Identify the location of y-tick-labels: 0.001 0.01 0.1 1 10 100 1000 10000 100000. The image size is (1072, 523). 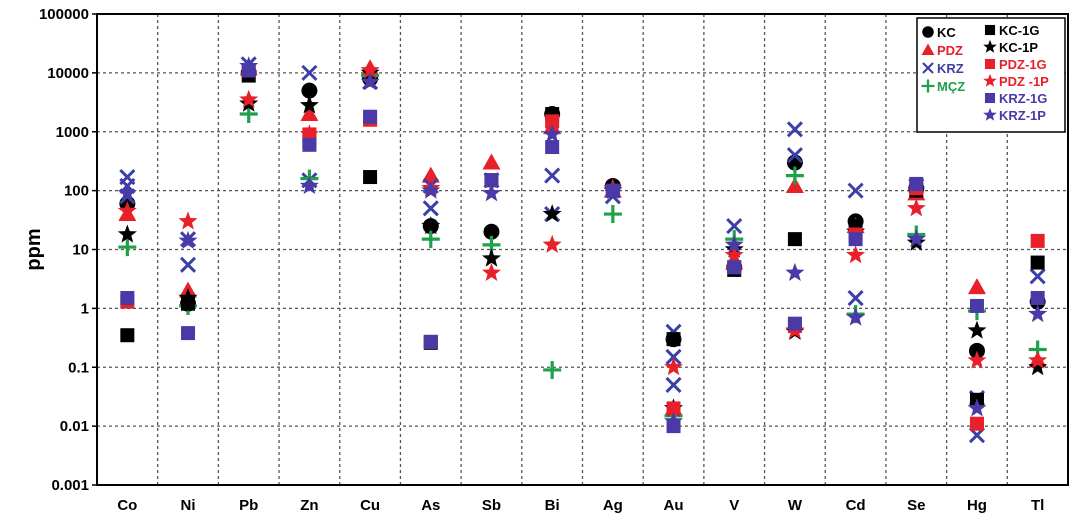
(68, 250).